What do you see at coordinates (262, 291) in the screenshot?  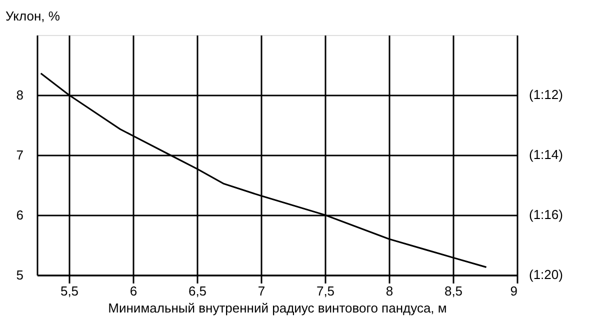 I see `x-tick-label: 7` at bounding box center [262, 291].